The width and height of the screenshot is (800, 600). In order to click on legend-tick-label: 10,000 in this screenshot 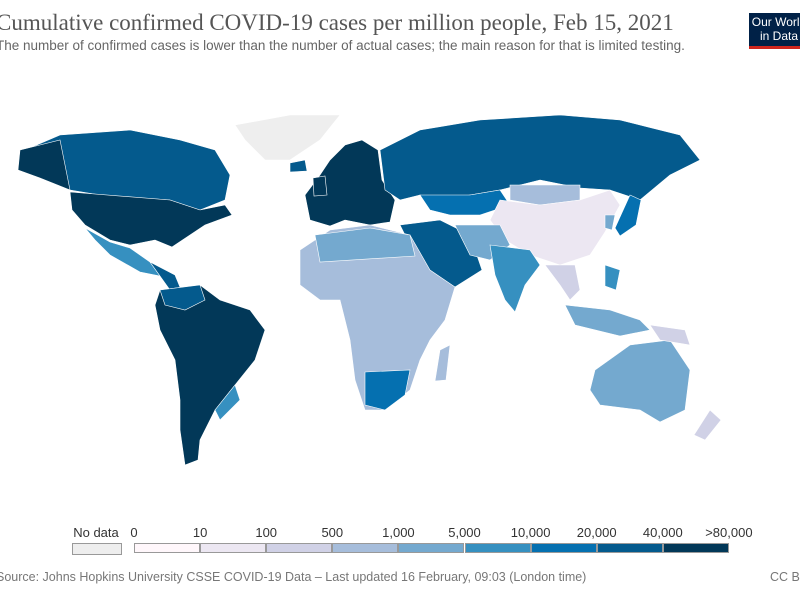, I will do `click(530, 532)`.